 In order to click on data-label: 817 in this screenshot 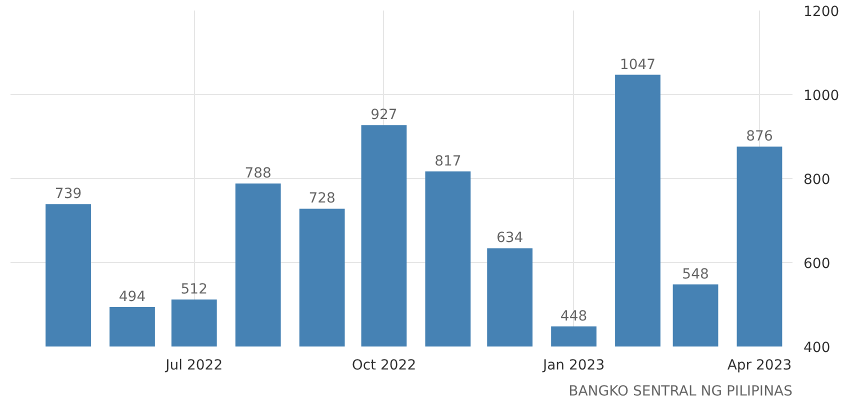, I will do `click(448, 161)`.